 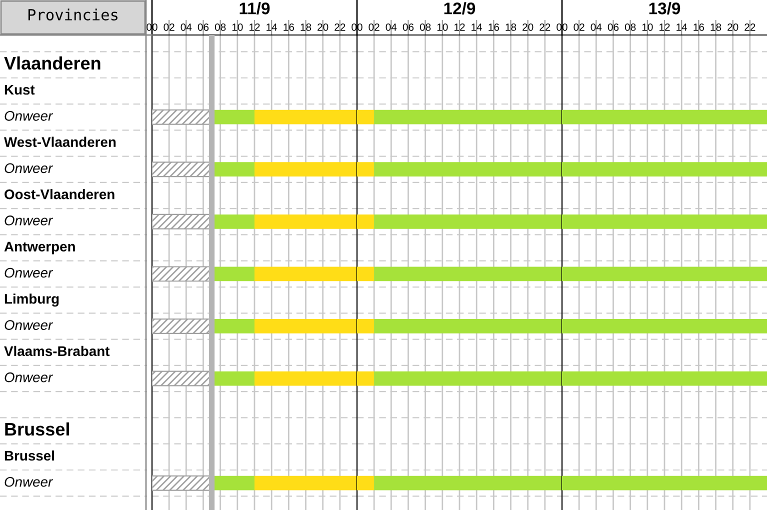 I want to click on y-axis-title: Provincies, so click(x=73, y=14).